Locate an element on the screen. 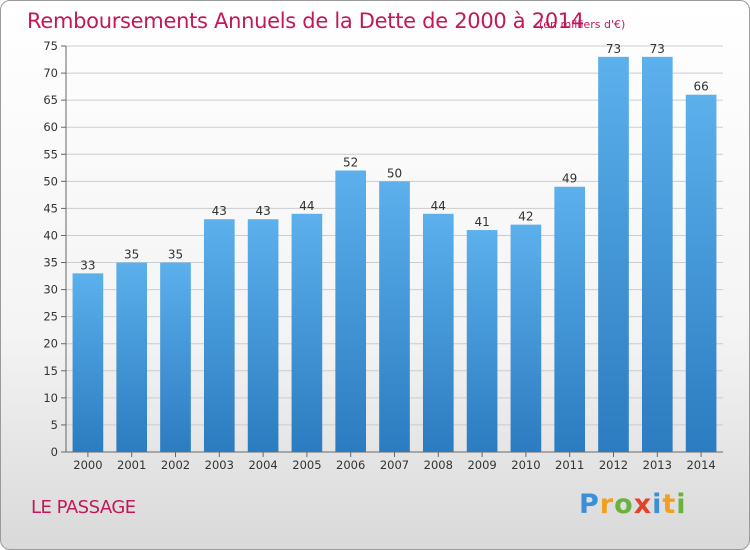 The height and width of the screenshot is (550, 750). x-tick-label: 2007 is located at coordinates (394, 465).